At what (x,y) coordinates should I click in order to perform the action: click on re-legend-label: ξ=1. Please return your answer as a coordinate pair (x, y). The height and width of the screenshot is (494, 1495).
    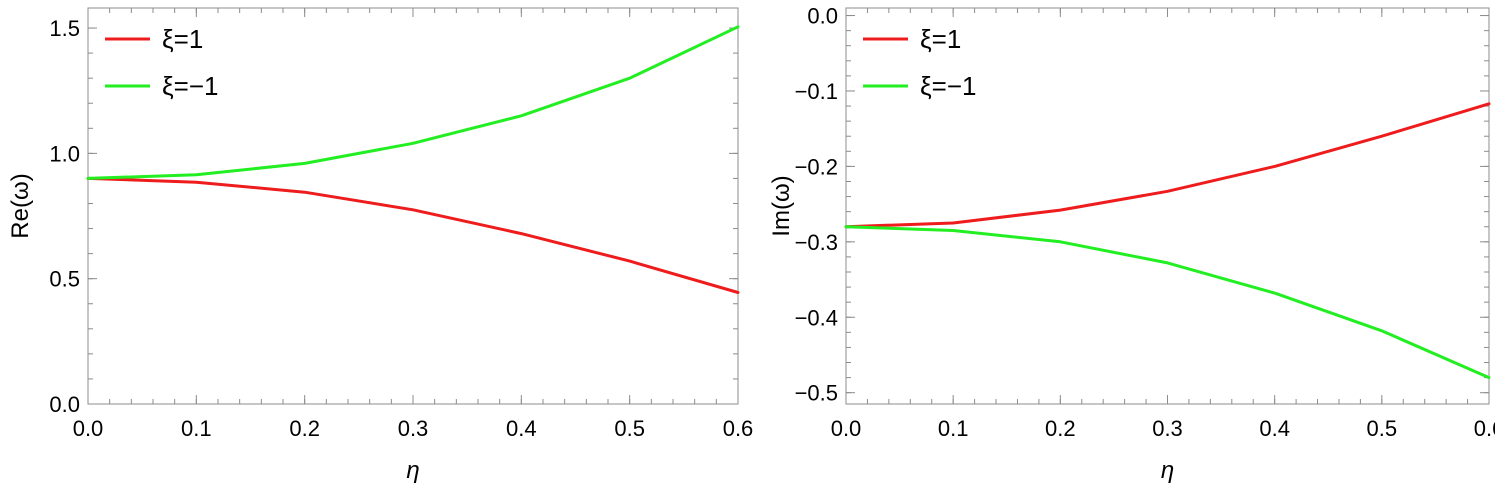
    Looking at the image, I should click on (182, 39).